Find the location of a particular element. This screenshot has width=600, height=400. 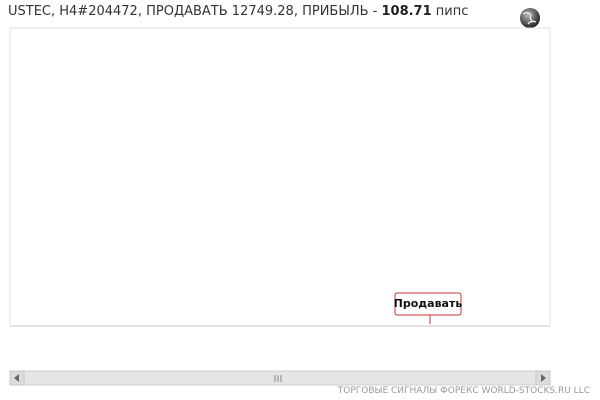

sell-button-label: Продавать is located at coordinates (428, 303).